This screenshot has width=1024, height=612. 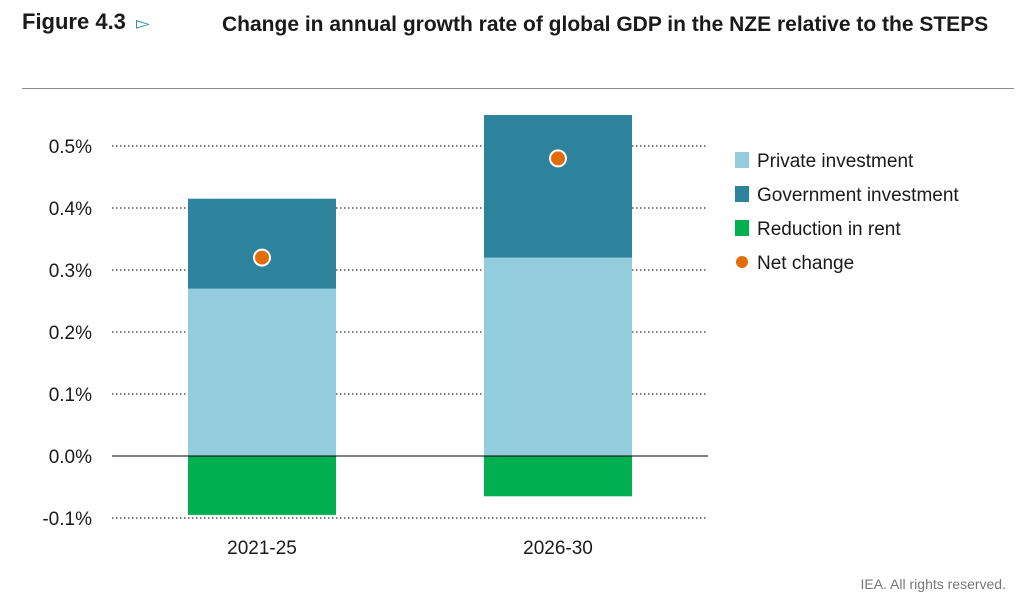 I want to click on legend-label: Private investment, so click(x=835, y=161).